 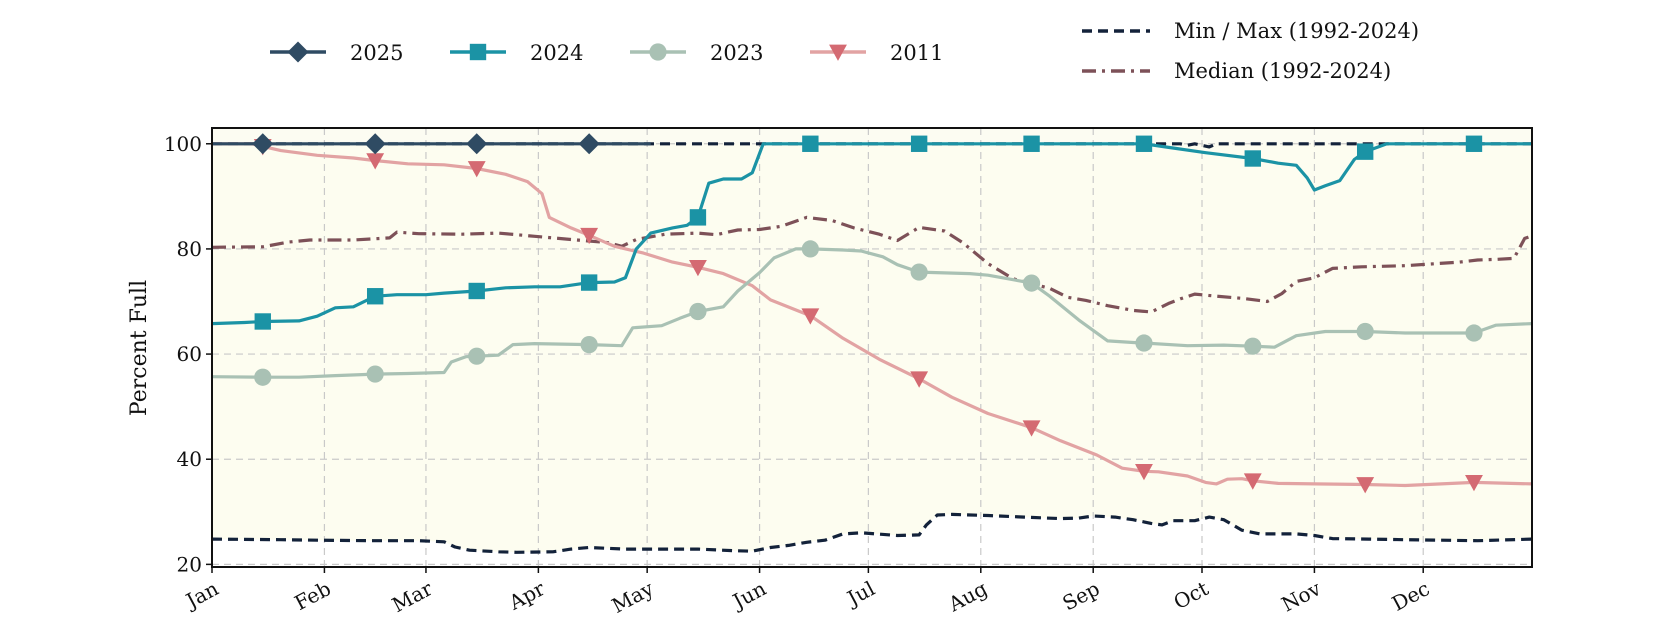 I want to click on x-tick-label: Aug, so click(x=968, y=596).